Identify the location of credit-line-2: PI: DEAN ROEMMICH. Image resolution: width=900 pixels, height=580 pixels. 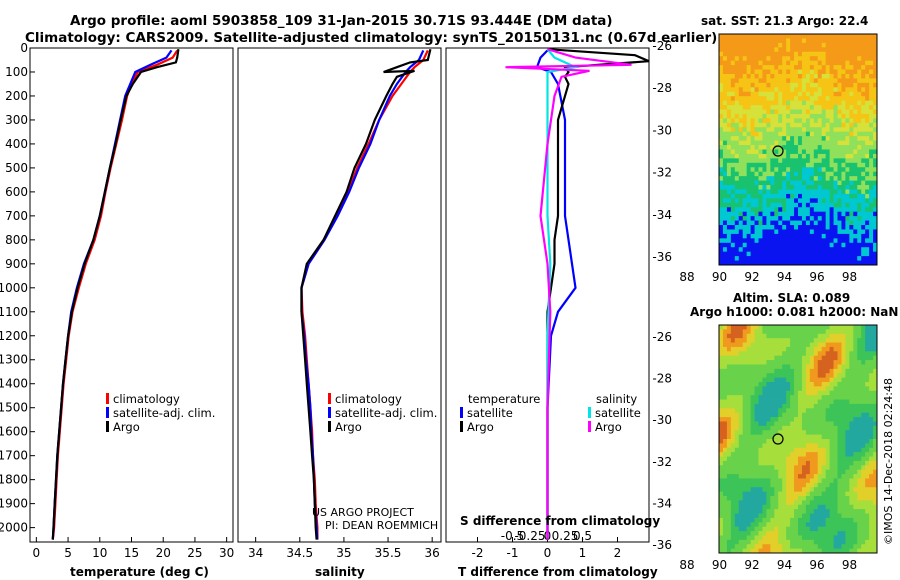
(381, 525).